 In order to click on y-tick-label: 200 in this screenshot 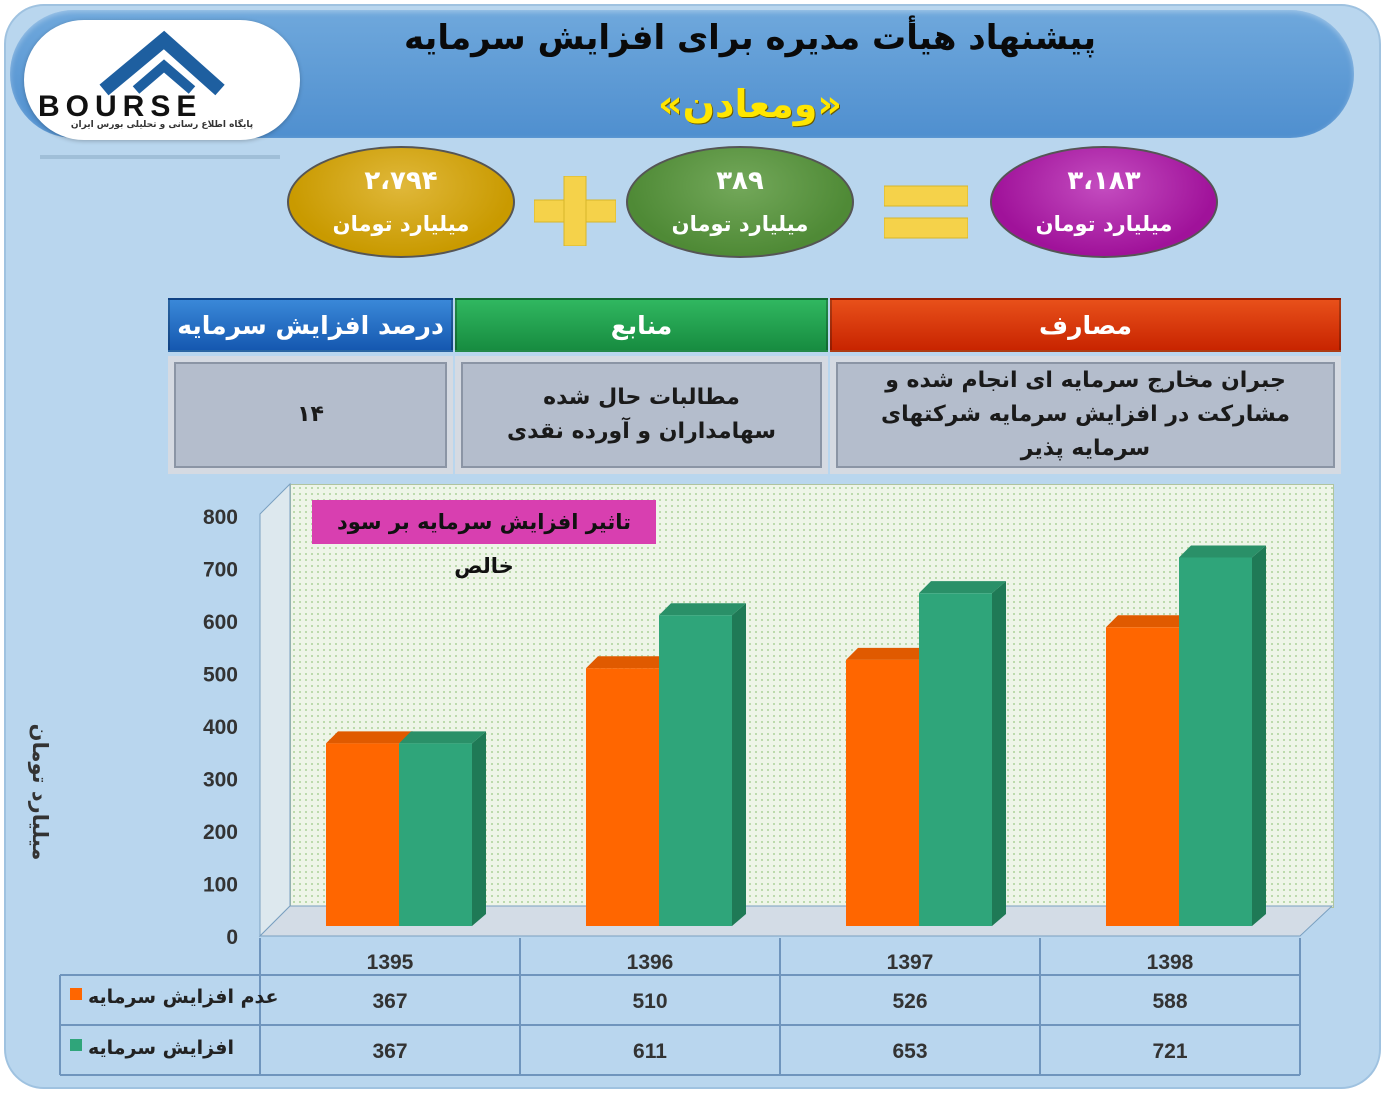, I will do `click(220, 832)`.